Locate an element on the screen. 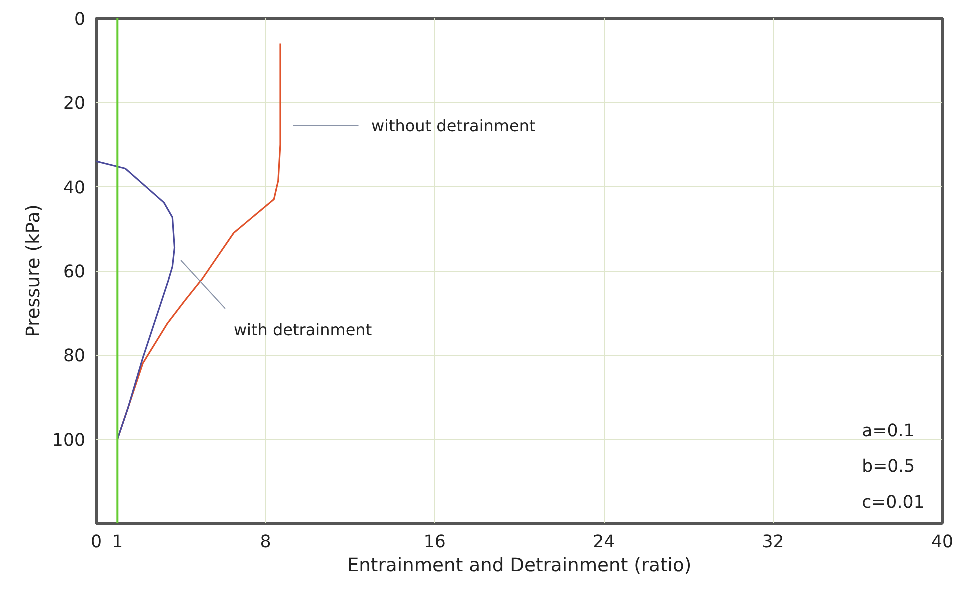 The image size is (962, 601). y-tick-label: 0 is located at coordinates (80, 20).